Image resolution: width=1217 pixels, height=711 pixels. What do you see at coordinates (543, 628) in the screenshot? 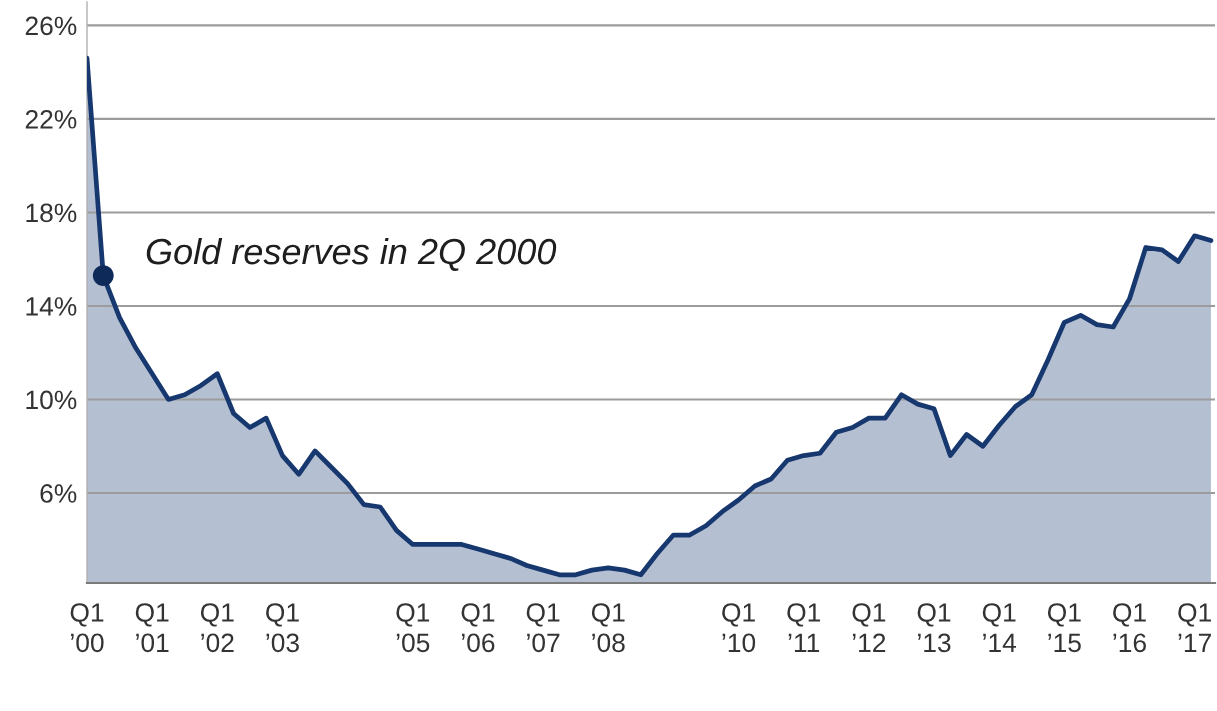
I see `x-tick-label: Q1 ’07` at bounding box center [543, 628].